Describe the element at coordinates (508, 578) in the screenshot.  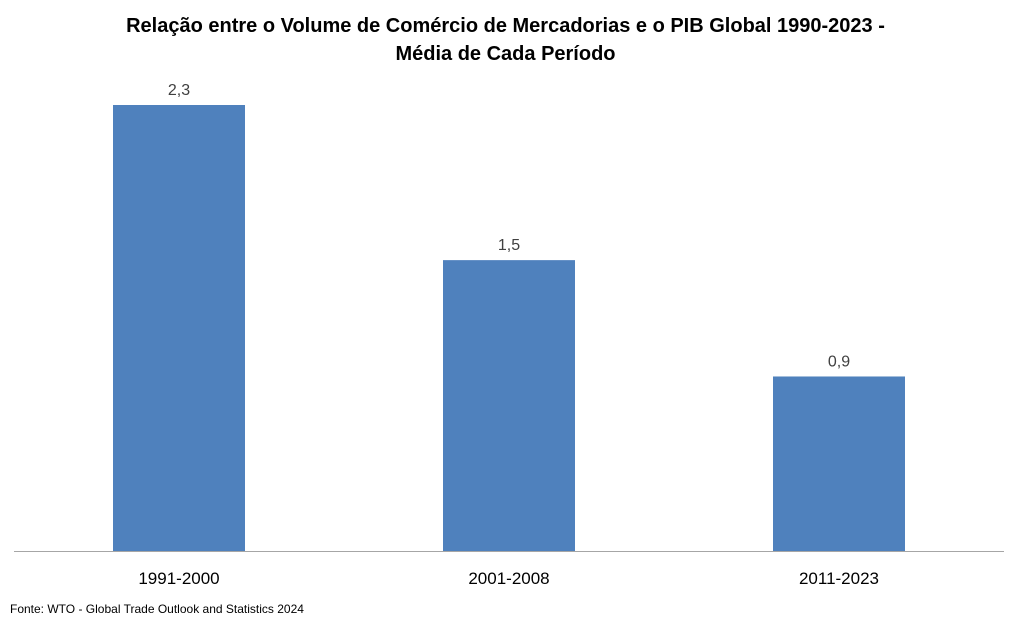
I see `category-label: 2001-2008` at that location.